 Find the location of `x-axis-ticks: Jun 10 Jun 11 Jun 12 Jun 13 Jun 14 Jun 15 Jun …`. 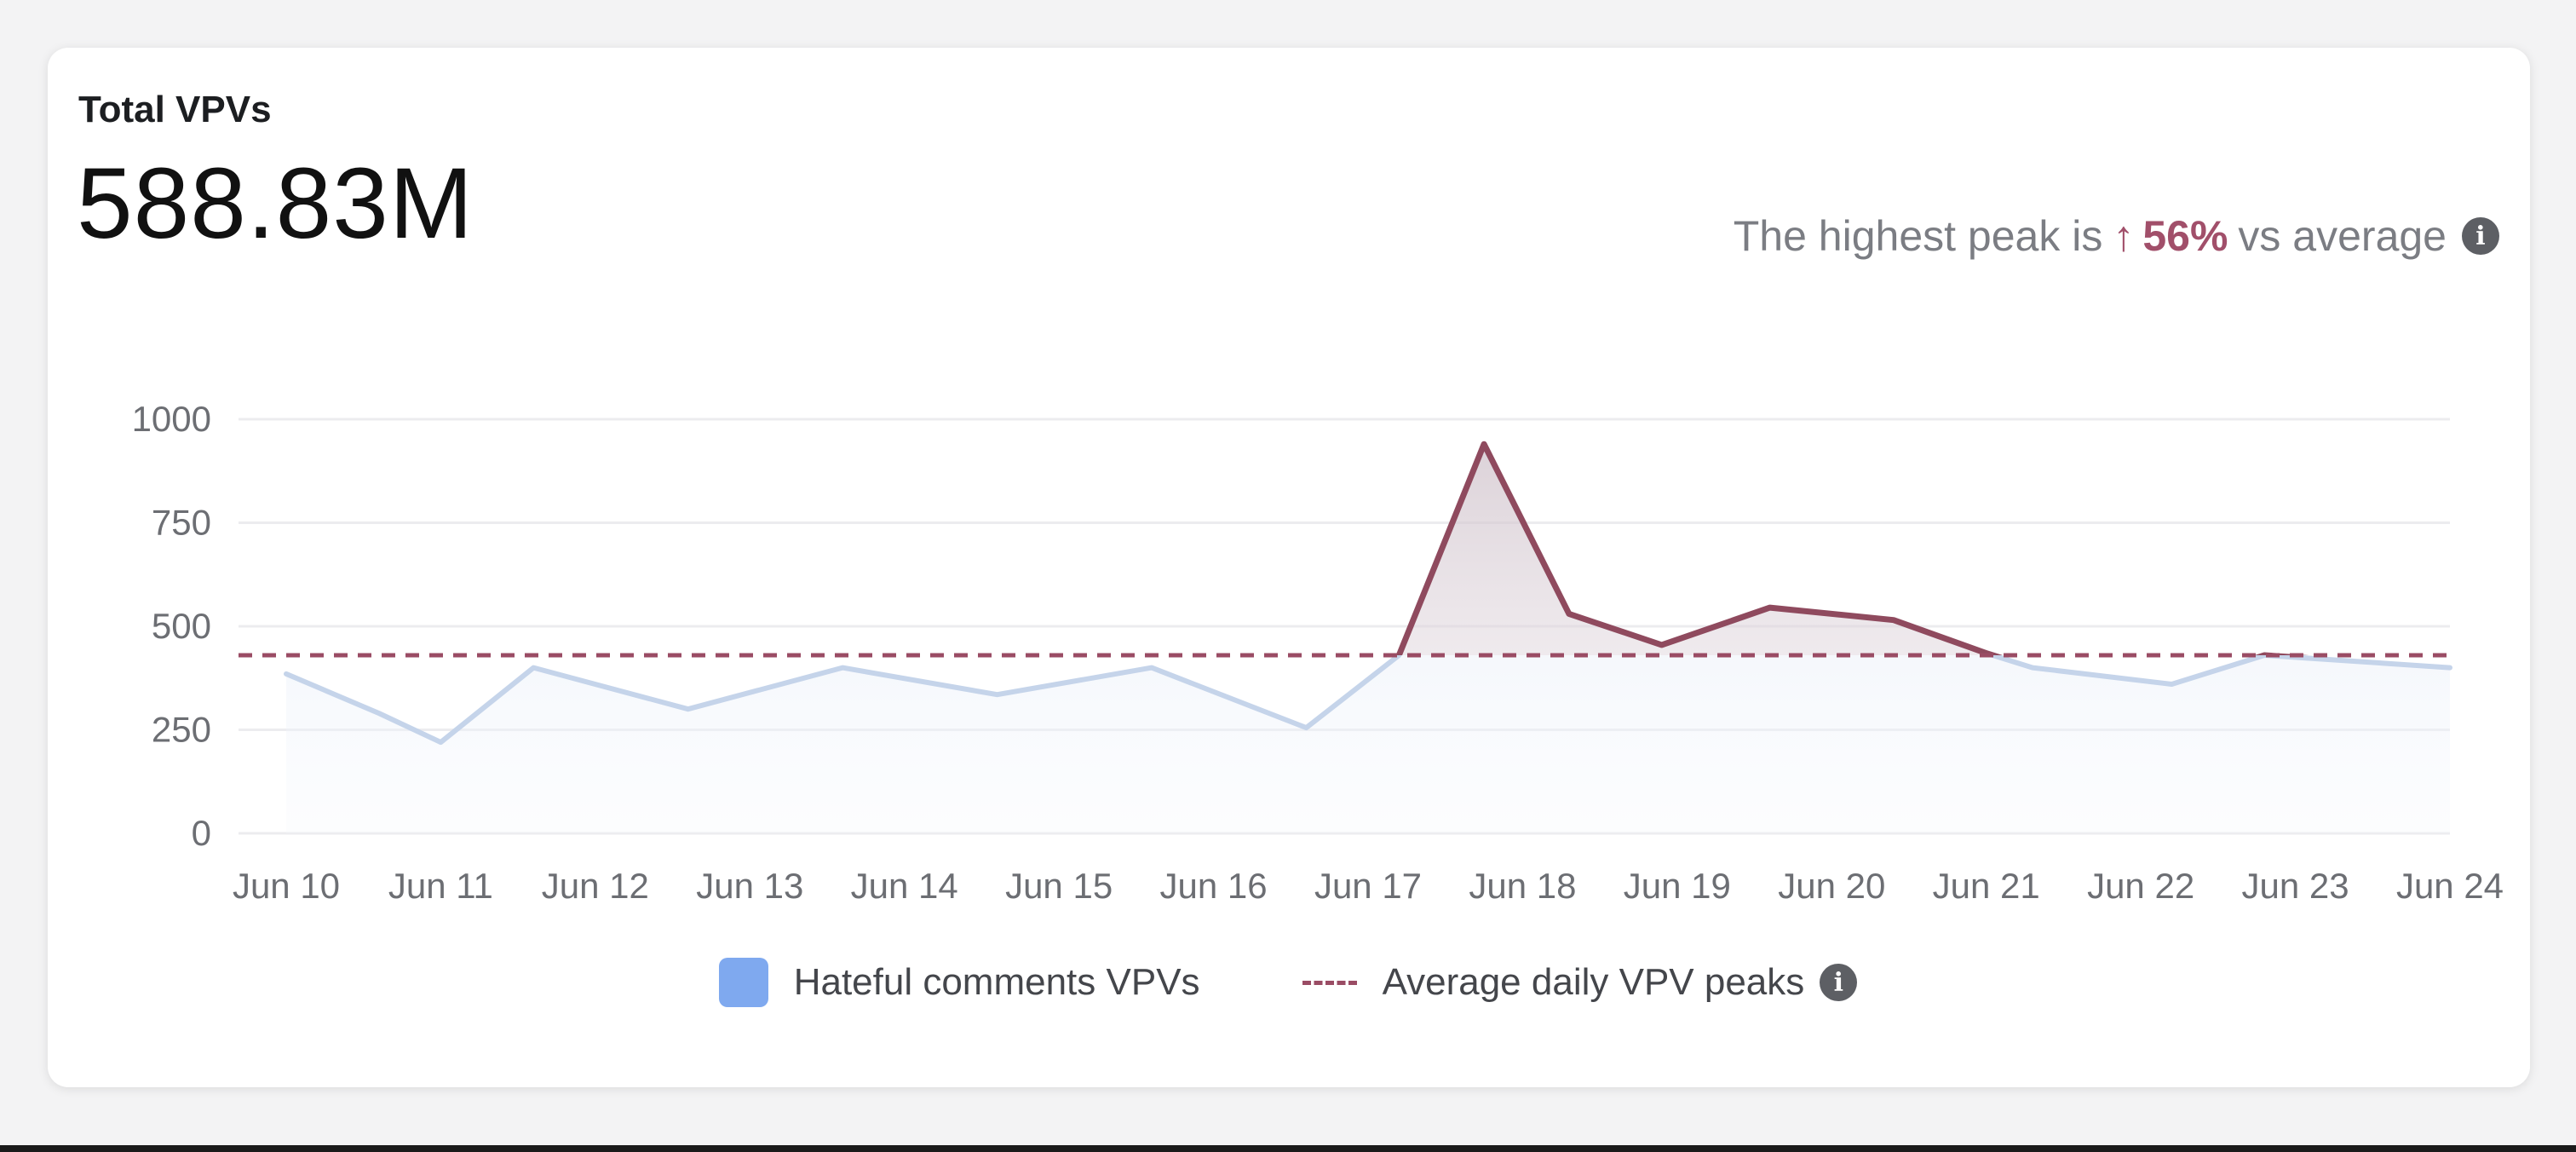

x-axis-ticks: Jun 10 Jun 11 Jun 12 Jun 13 Jun 14 Jun 15 Jun … is located at coordinates (1369, 886).